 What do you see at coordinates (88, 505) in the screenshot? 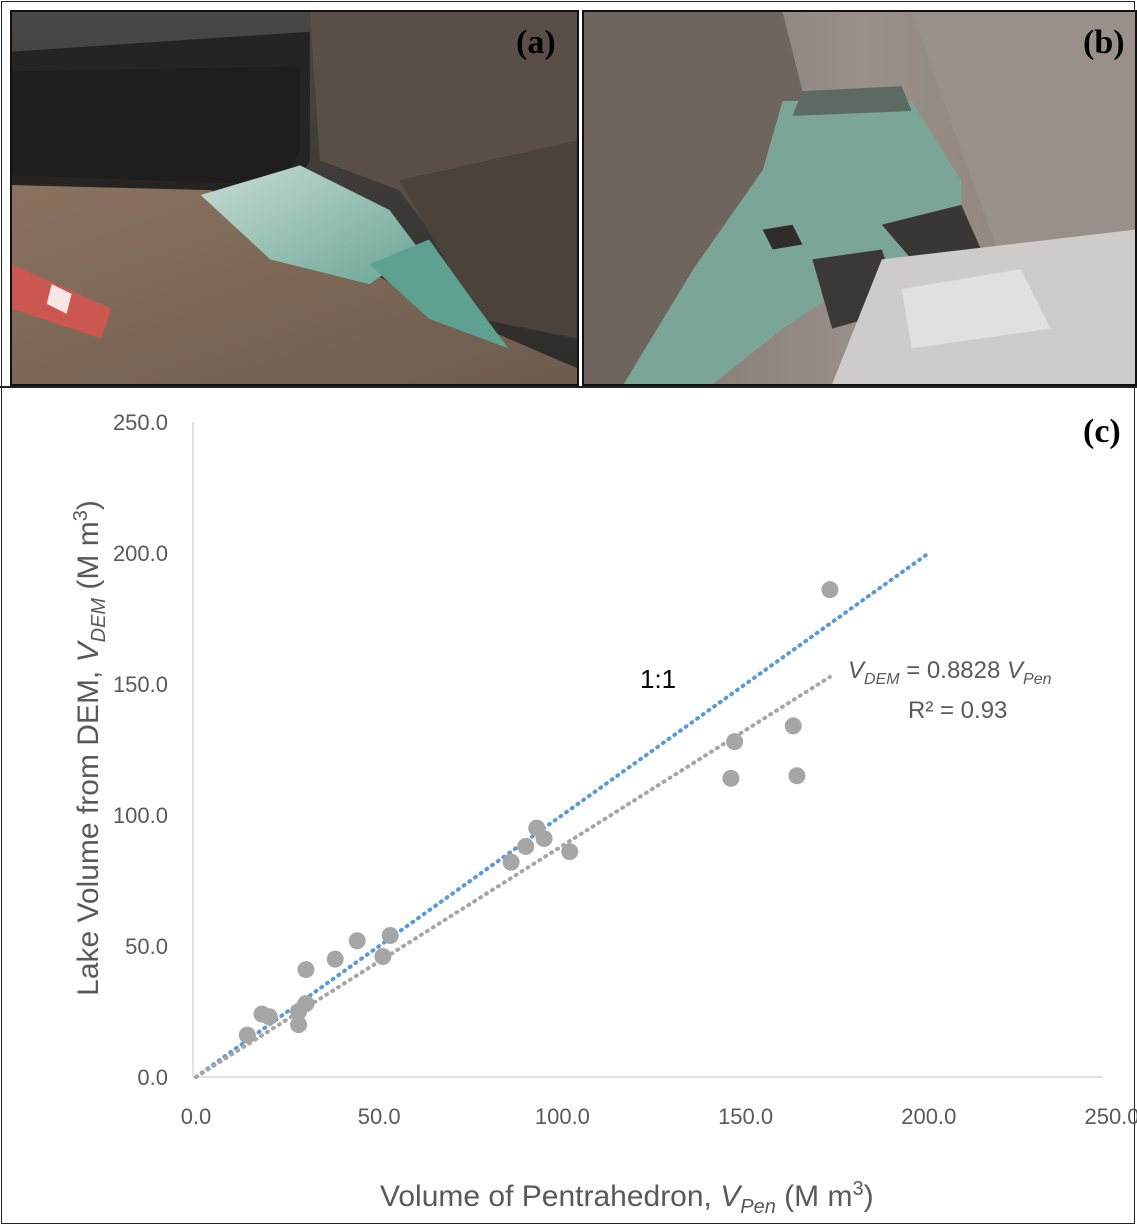
I see `y-axis-title-close: )` at bounding box center [88, 505].